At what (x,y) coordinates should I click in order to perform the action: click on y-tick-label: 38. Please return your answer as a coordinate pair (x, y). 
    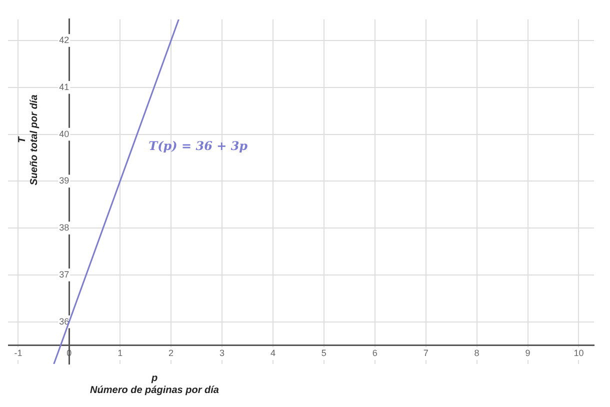
    Looking at the image, I should click on (64, 227).